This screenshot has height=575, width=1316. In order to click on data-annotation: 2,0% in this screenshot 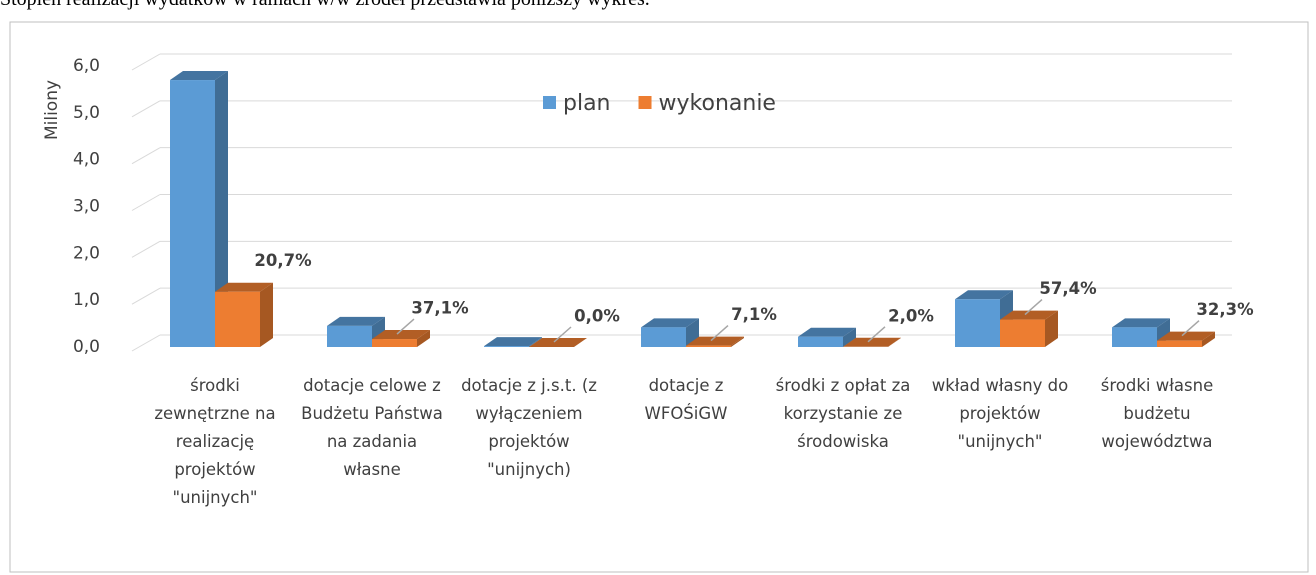, I will do `click(911, 315)`.